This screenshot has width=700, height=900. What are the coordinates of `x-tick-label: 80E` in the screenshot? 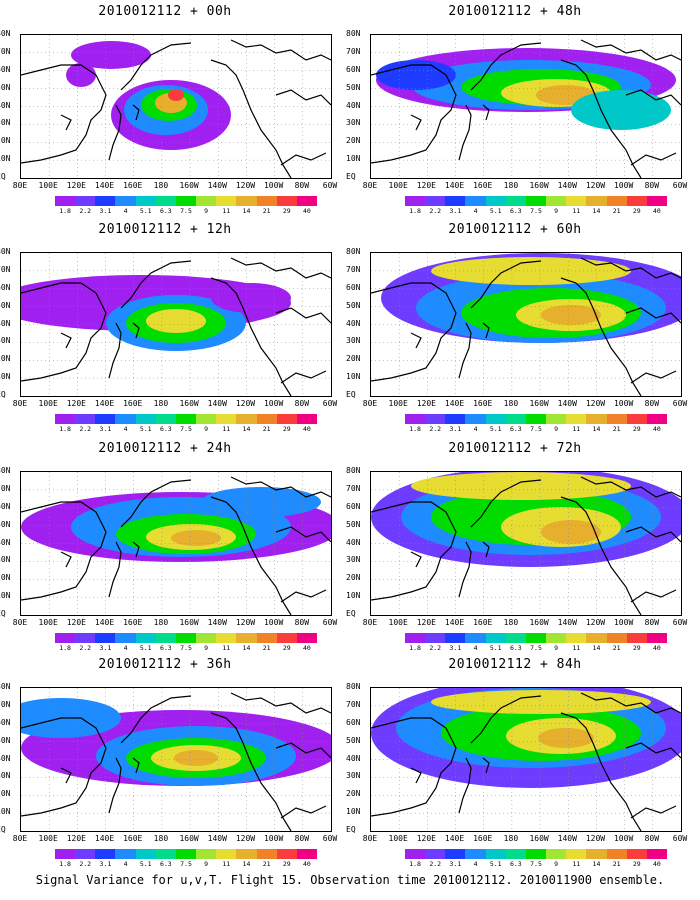 It's located at (20, 403).